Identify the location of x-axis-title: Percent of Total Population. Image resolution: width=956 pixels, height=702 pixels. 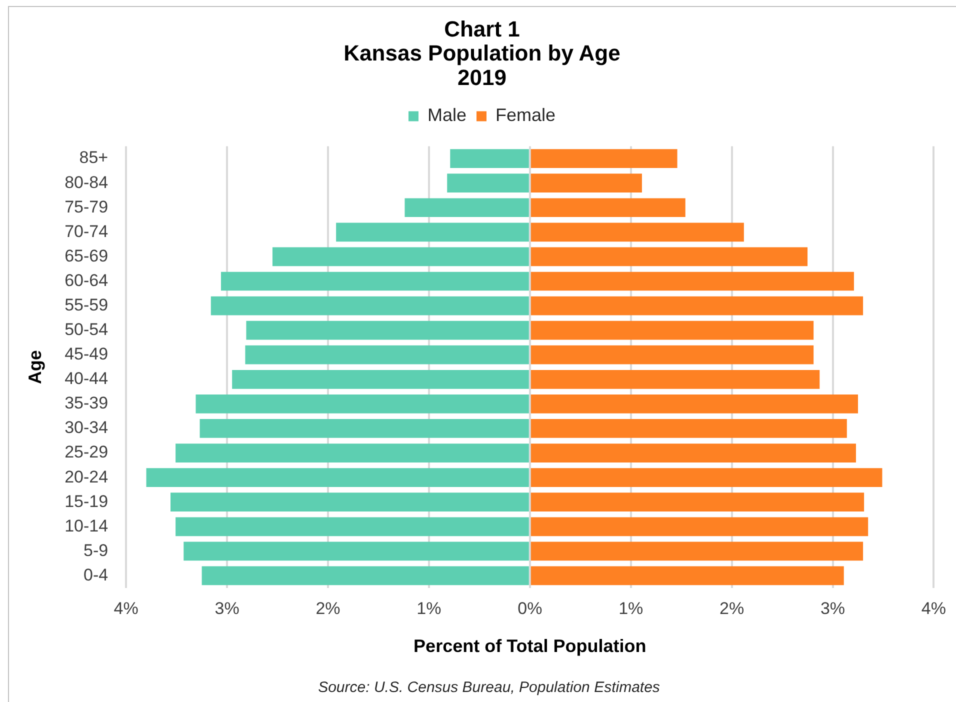
(530, 646).